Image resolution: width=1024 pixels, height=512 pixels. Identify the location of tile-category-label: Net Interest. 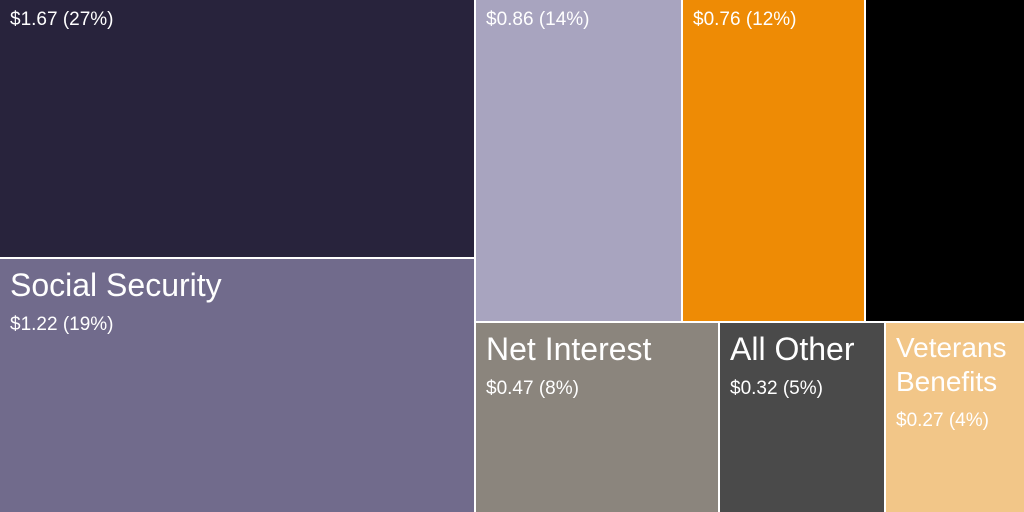
(569, 349).